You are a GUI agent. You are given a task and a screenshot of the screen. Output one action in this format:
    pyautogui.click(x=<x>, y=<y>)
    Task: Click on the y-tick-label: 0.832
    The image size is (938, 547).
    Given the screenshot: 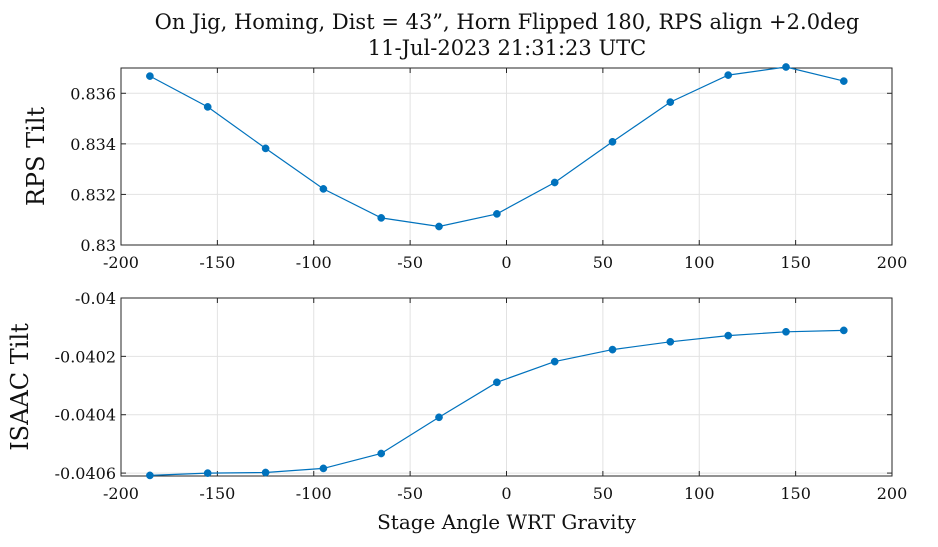 What is the action you would take?
    pyautogui.click(x=93, y=194)
    